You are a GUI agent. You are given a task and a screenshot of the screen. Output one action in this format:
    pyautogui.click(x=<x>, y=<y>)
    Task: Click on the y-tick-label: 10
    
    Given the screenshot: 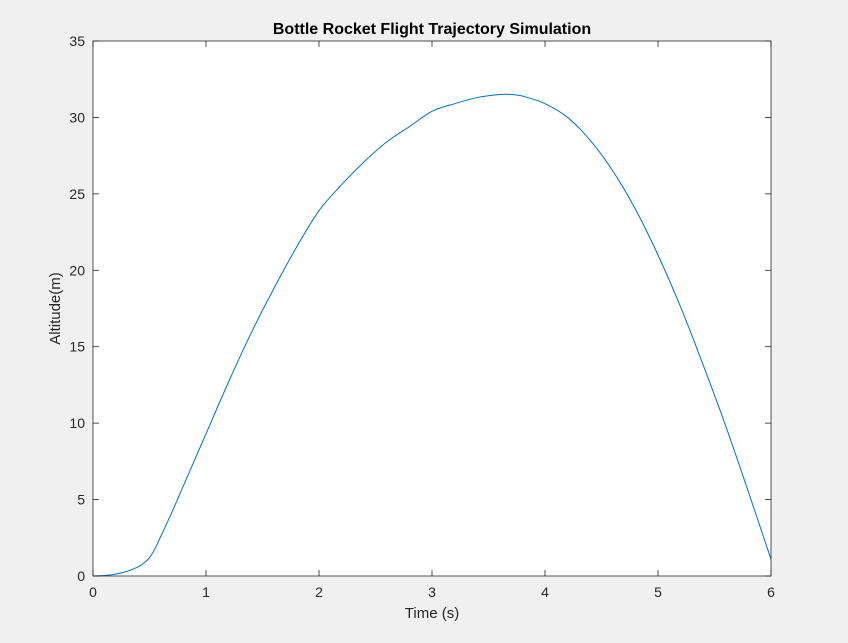 What is the action you would take?
    pyautogui.click(x=77, y=423)
    